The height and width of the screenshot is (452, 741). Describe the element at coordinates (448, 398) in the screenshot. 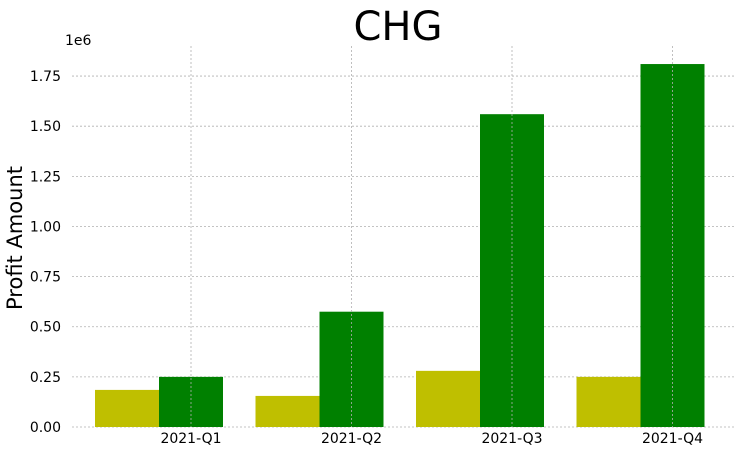

I see `bar-series-1-2021-Q3` at that location.